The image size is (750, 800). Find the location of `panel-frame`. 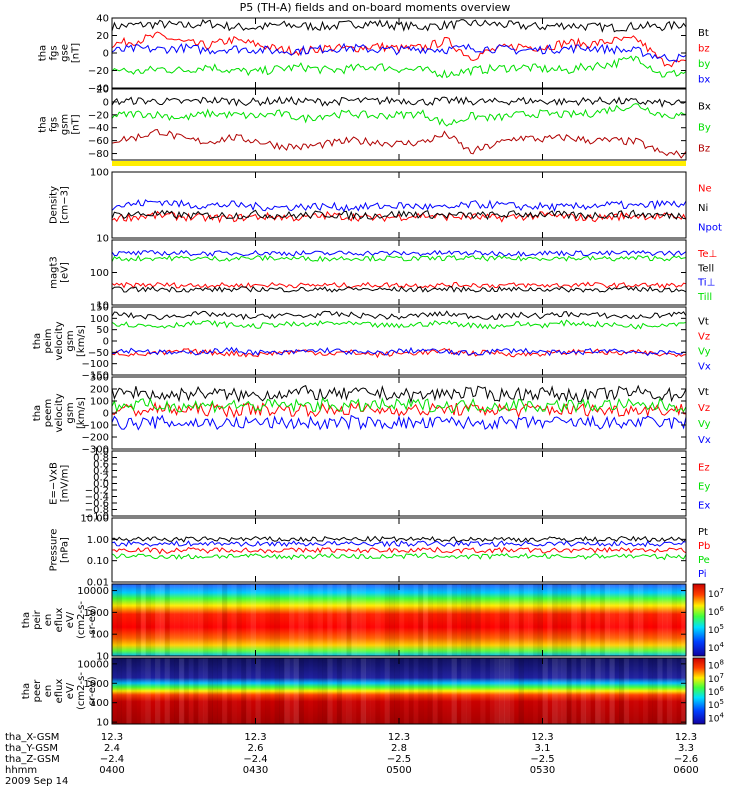

panel-frame is located at coordinates (399, 272).